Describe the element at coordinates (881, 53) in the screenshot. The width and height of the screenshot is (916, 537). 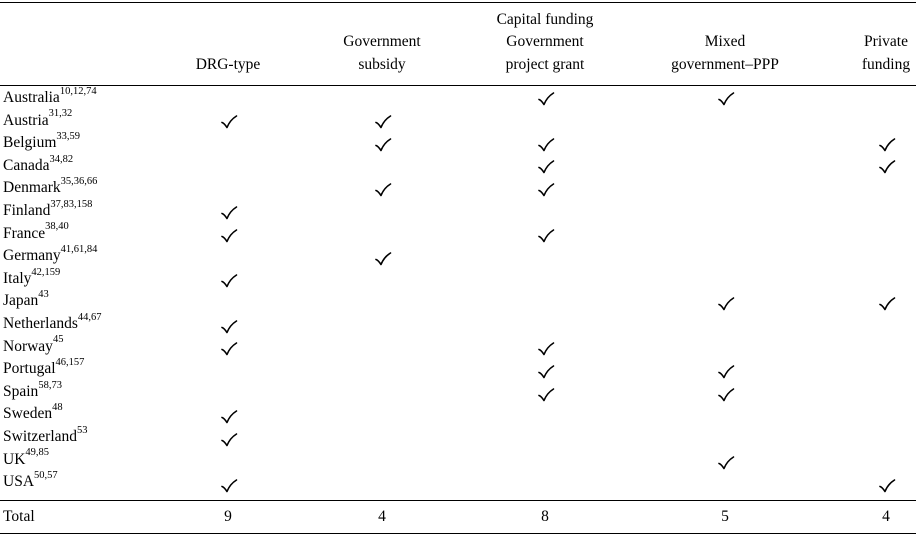
I see `column-header-private: Private funding` at that location.